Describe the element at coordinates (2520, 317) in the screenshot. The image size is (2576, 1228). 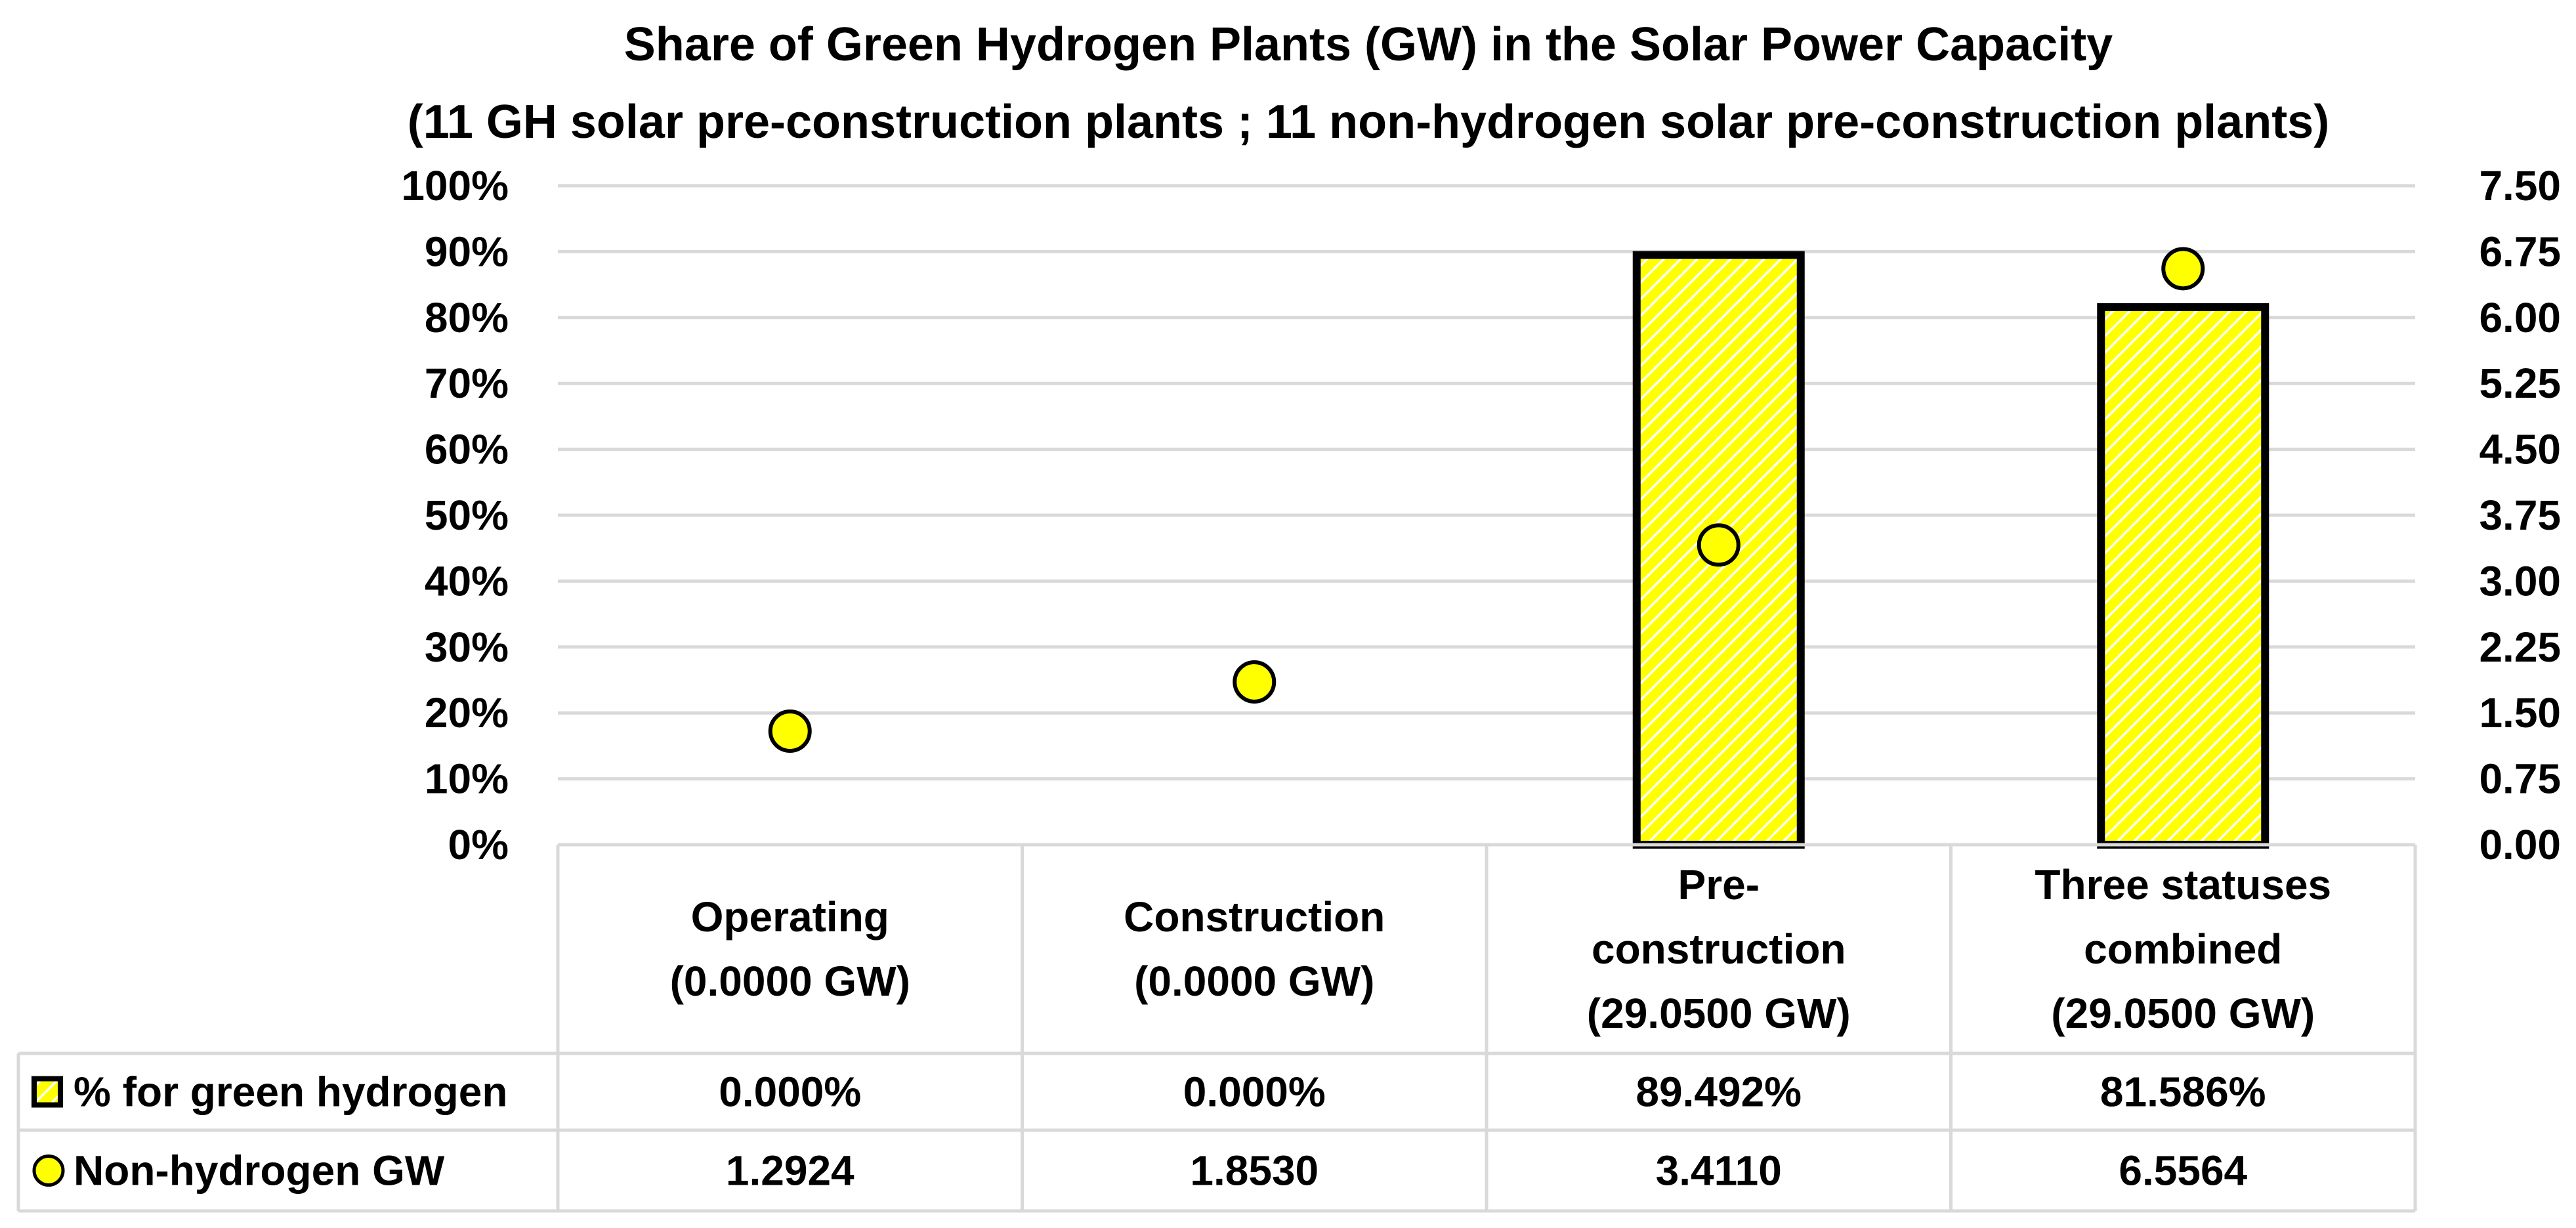
I see `right-tick-label: 6.00` at that location.